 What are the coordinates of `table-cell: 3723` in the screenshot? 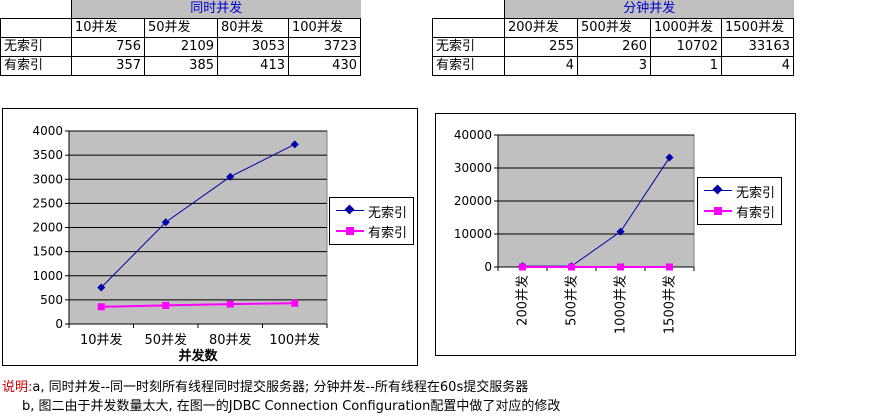 It's located at (324, 47).